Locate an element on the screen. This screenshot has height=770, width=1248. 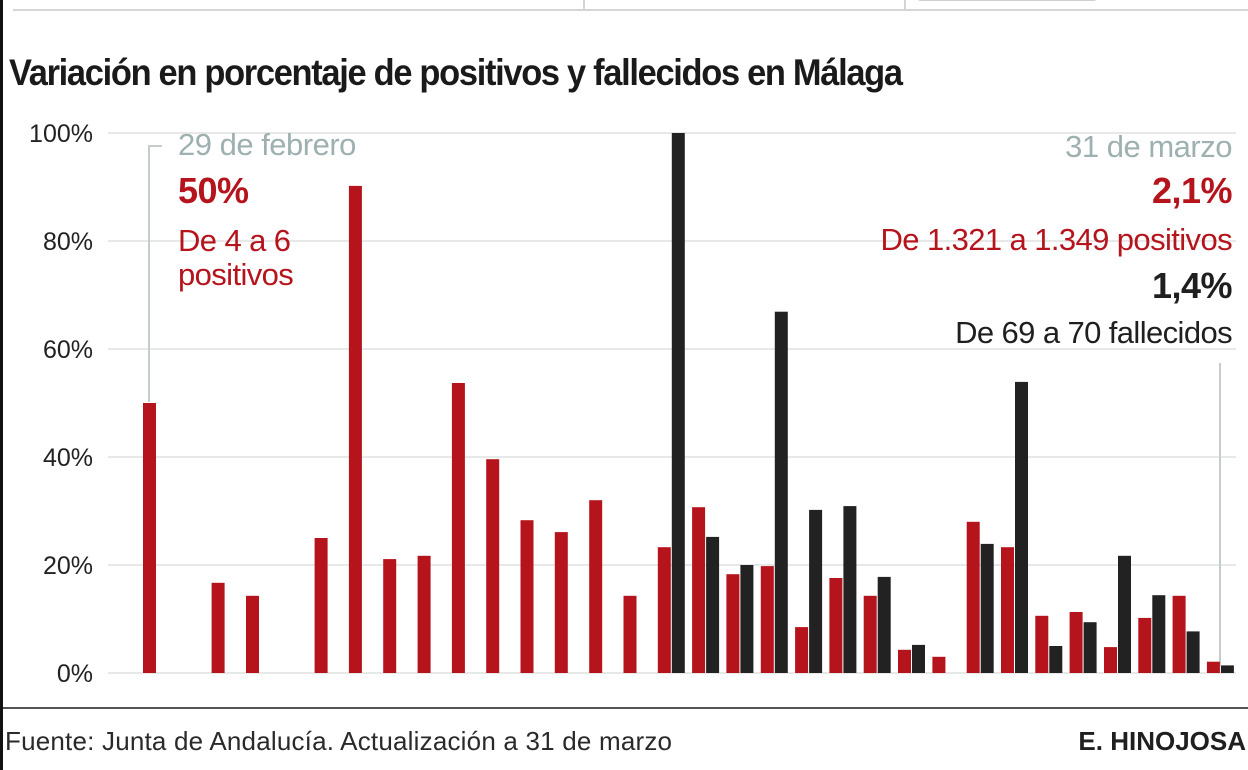
end-date-label: 31 de marzo is located at coordinates (1148, 146).